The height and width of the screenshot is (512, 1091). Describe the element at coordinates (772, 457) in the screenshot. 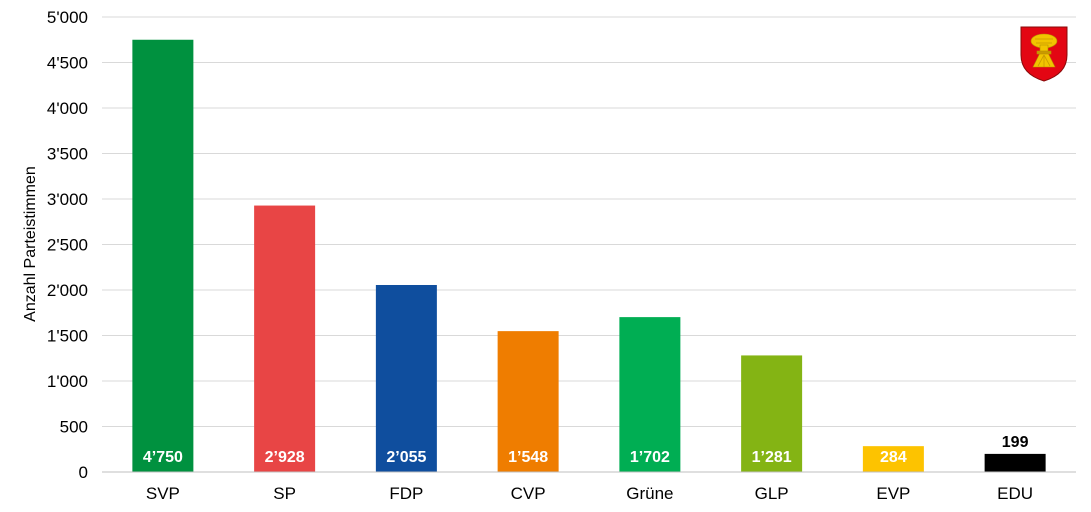

I see `data-label: 1’281` at that location.